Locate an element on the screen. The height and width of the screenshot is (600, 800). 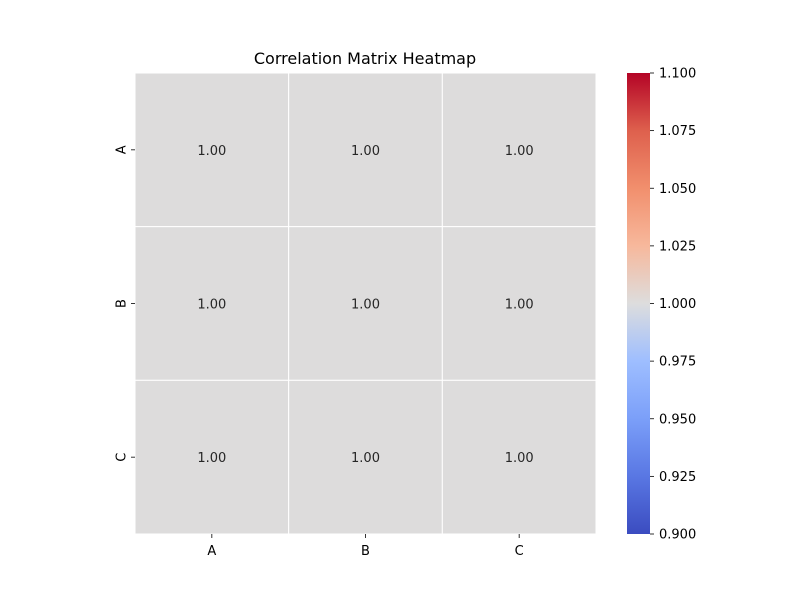
colorbar-tick-label: 0.950 is located at coordinates (677, 419).